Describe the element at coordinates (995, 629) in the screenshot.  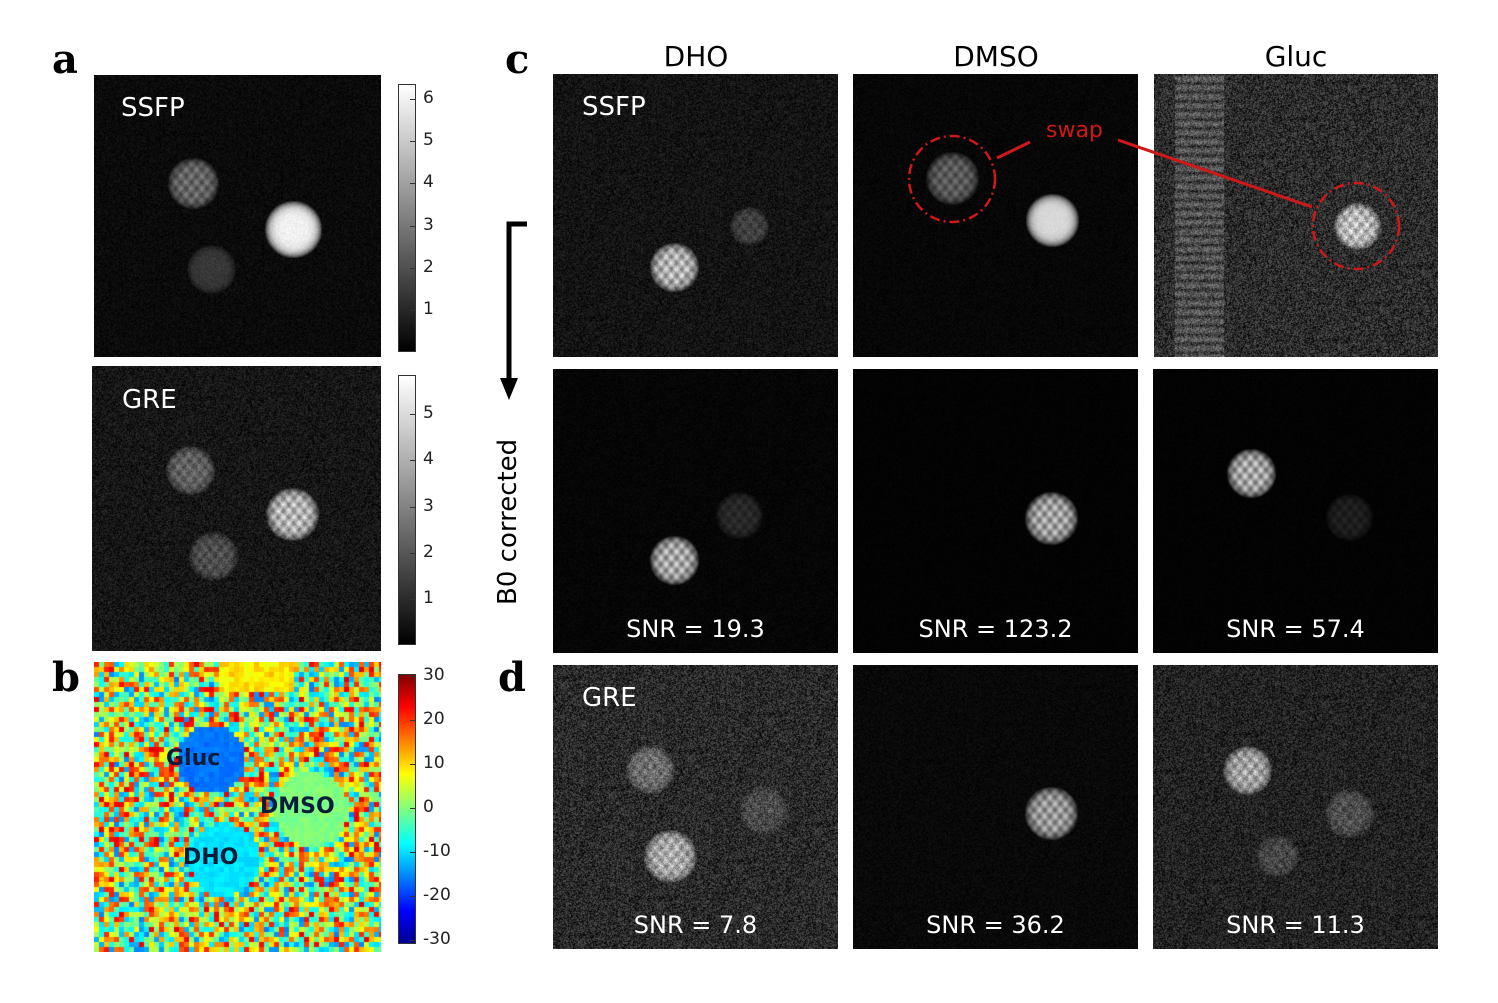
I see `snr-corrected-dmso: SNR = 123.2` at that location.